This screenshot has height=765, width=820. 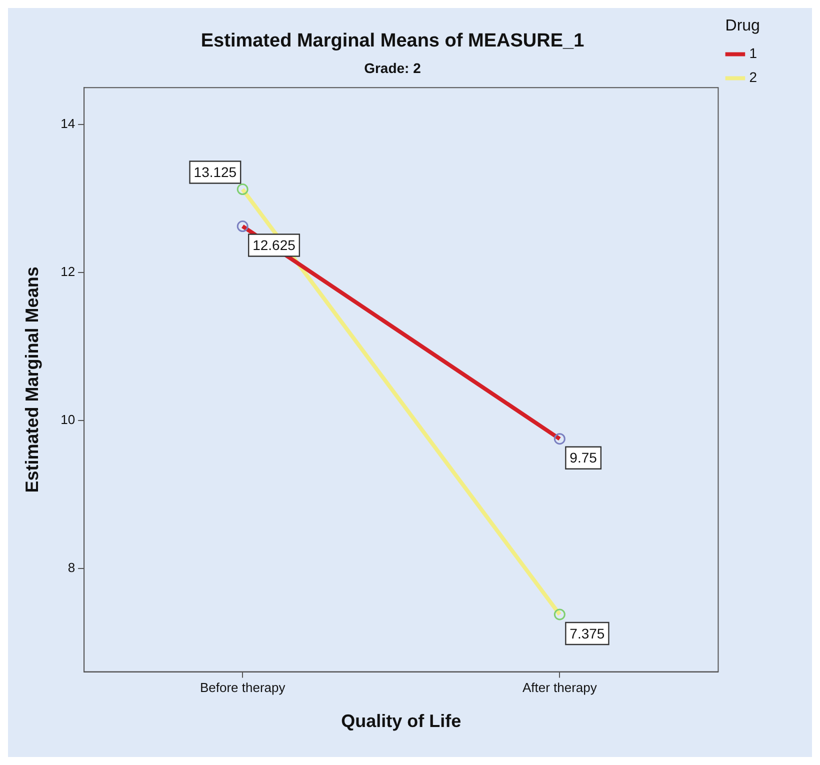 I want to click on x-axis-title: Quality of Life, so click(x=401, y=721).